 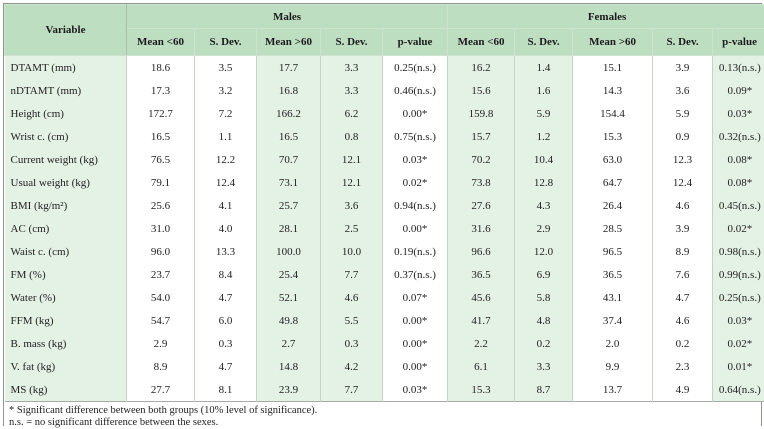 I want to click on value-cell: 0.03*, so click(x=738, y=320).